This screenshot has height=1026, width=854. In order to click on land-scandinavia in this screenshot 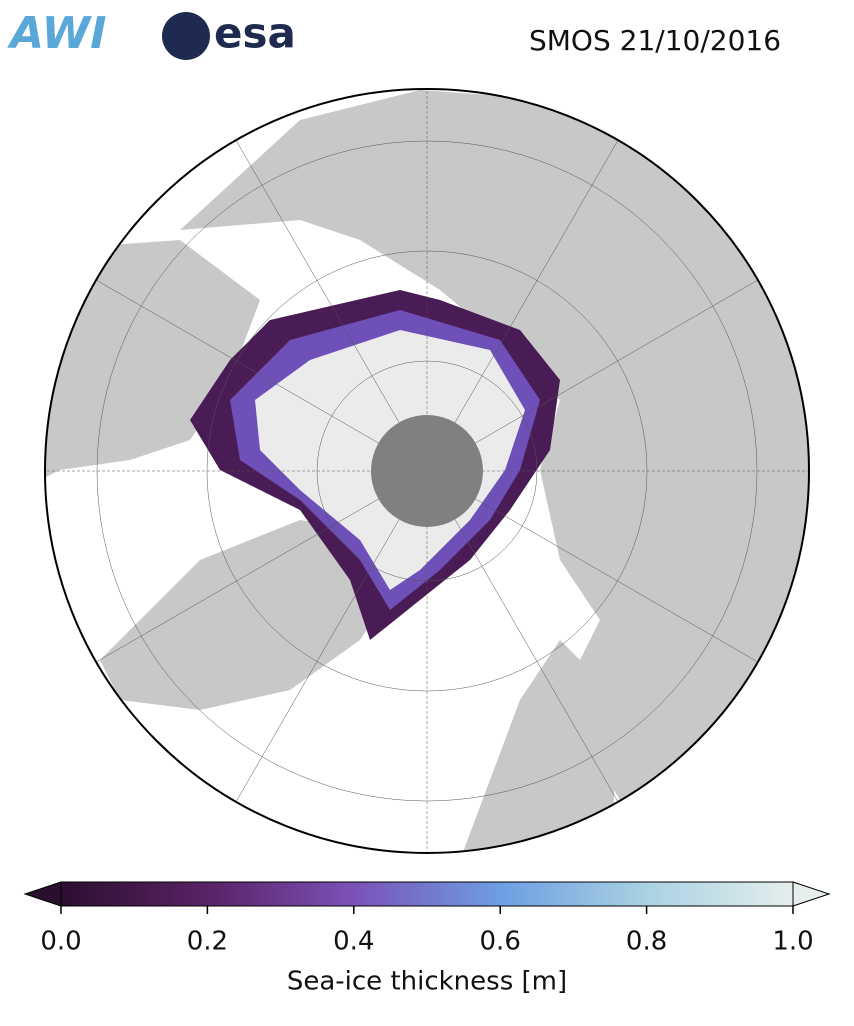, I will do `click(540, 746)`.